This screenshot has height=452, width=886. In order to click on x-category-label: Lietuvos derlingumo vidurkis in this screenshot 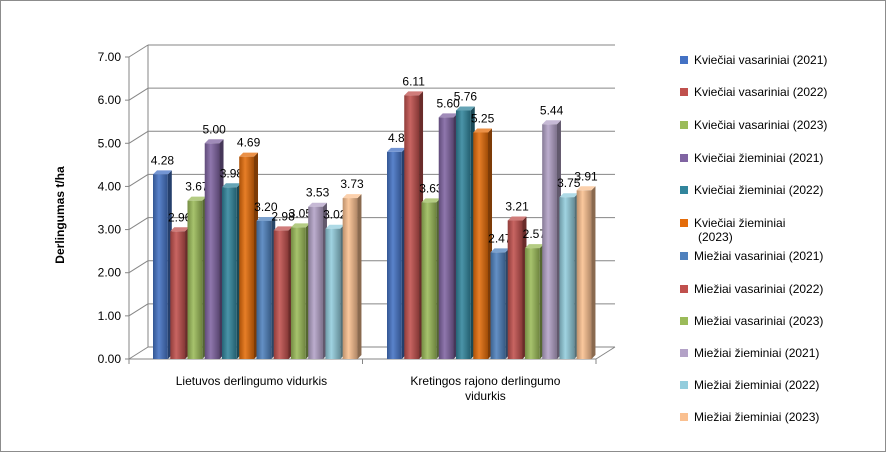, I will do `click(251, 381)`.